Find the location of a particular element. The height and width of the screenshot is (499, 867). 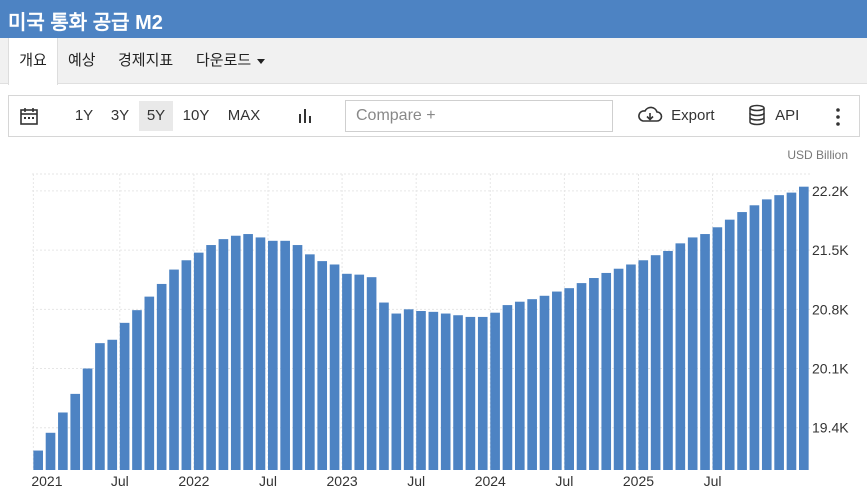

calendar-icon is located at coordinates (31, 116).